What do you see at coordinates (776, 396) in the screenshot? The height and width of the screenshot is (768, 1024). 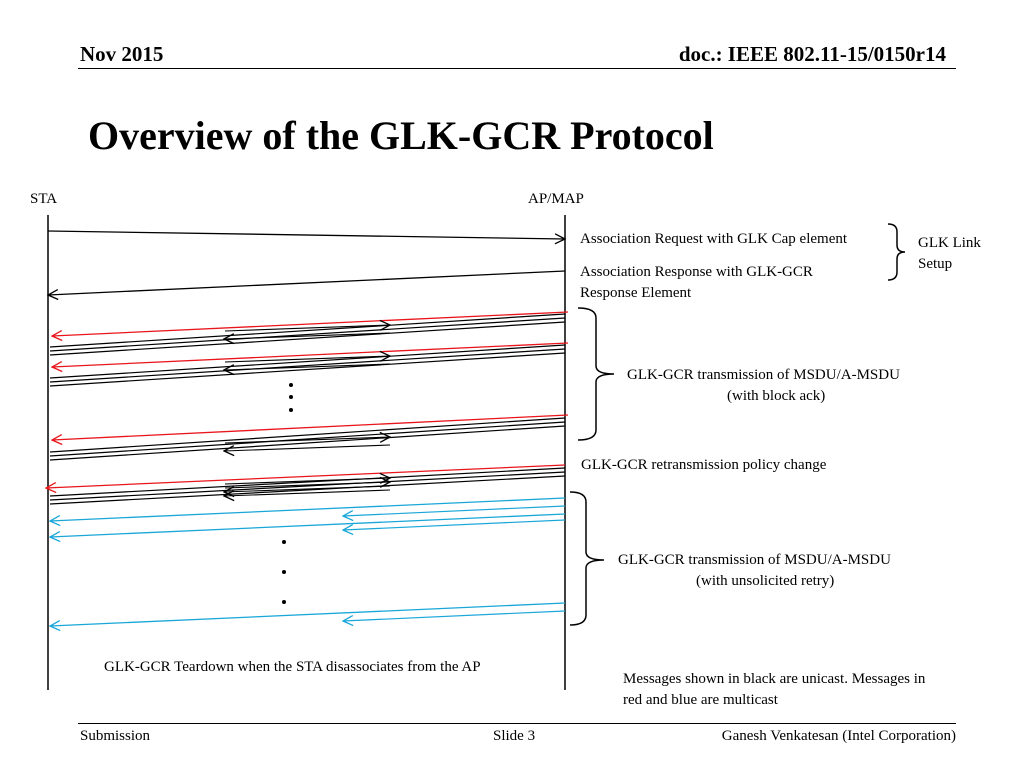 I see `block-ack-label-line2: (with block ack)` at bounding box center [776, 396].